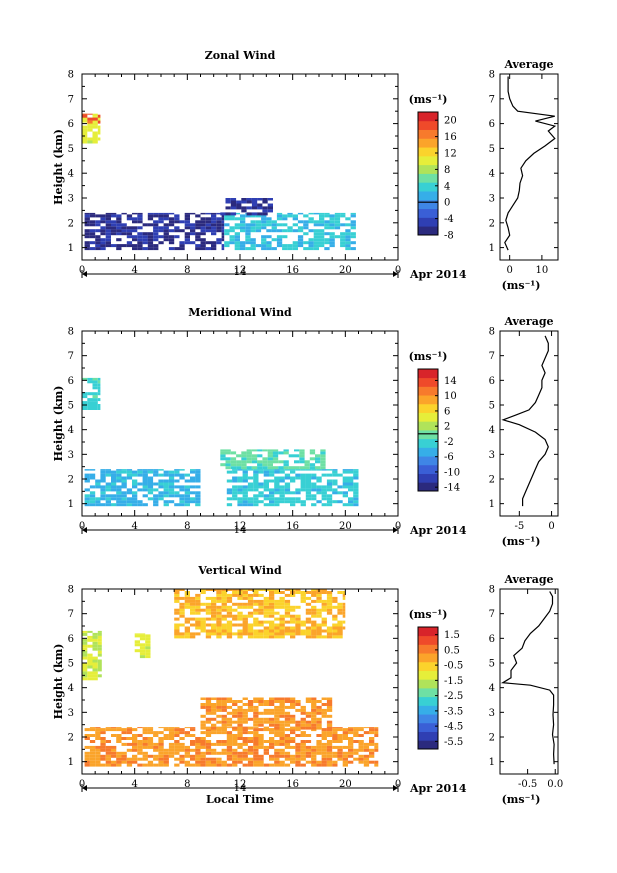 This screenshot has width=617, height=873. Describe the element at coordinates (509, 270) in the screenshot. I see `average-x-tick-label: 0` at that location.